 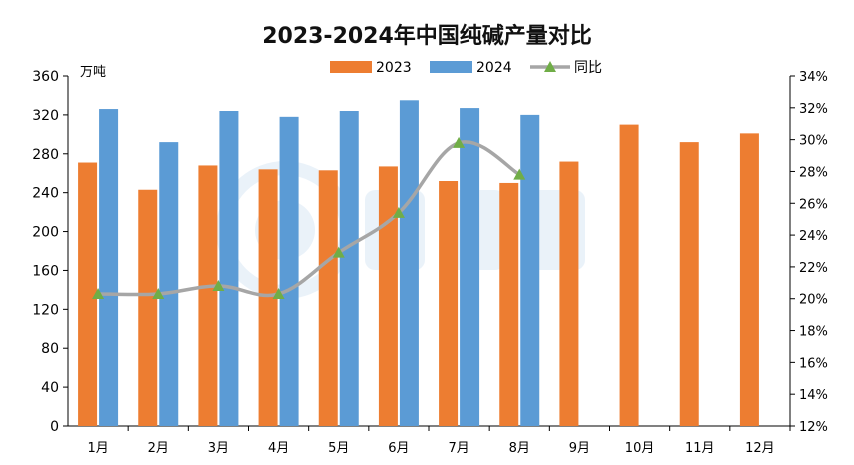 What do you see at coordinates (398, 212) in the screenshot?
I see `marker-同比-6月` at bounding box center [398, 212].